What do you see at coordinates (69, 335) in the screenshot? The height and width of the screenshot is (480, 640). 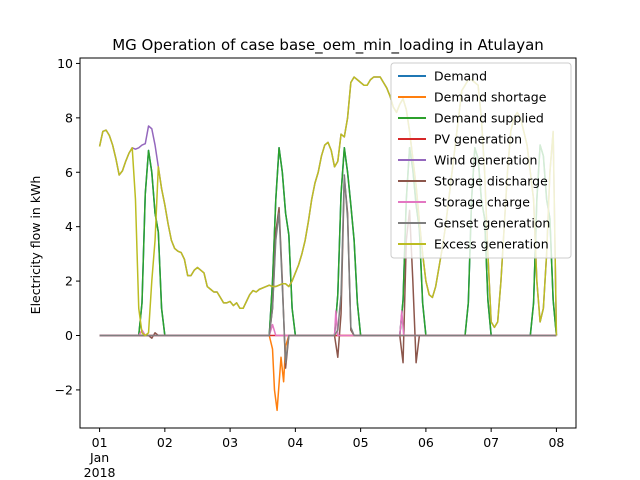 I see `y-tick-label-1: 0` at bounding box center [69, 335].